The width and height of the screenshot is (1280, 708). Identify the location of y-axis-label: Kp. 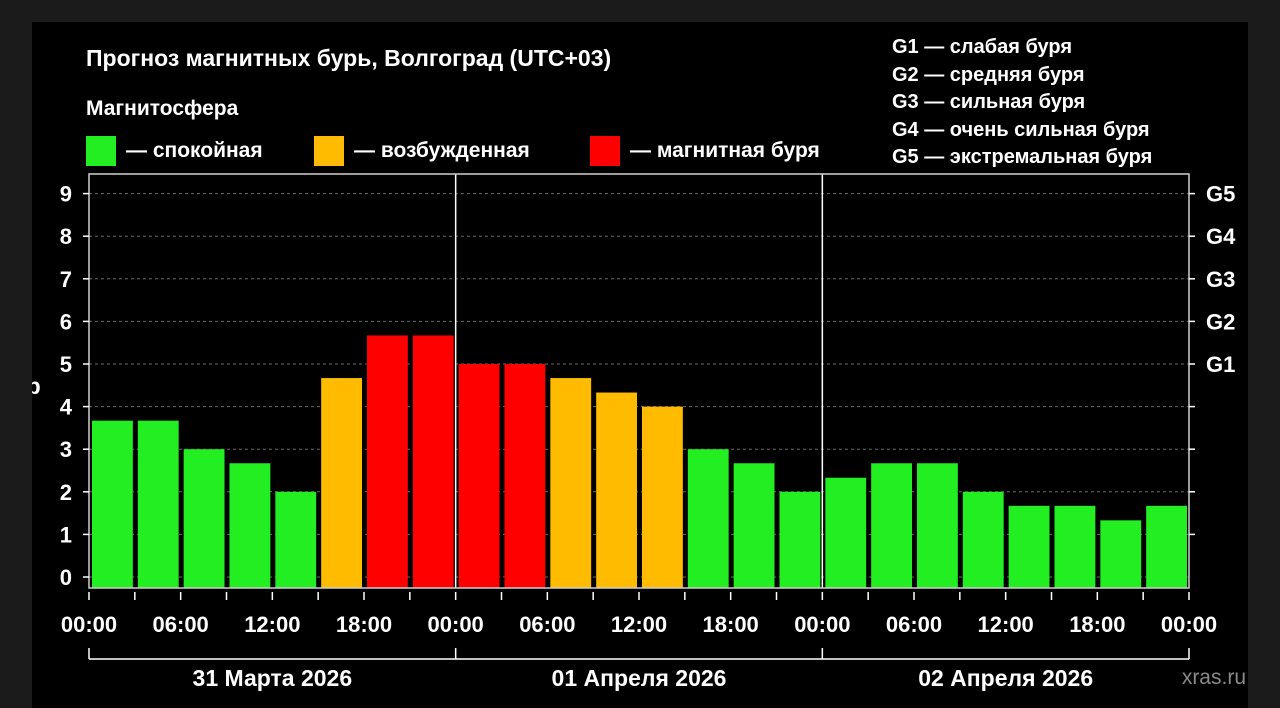
(36, 386).